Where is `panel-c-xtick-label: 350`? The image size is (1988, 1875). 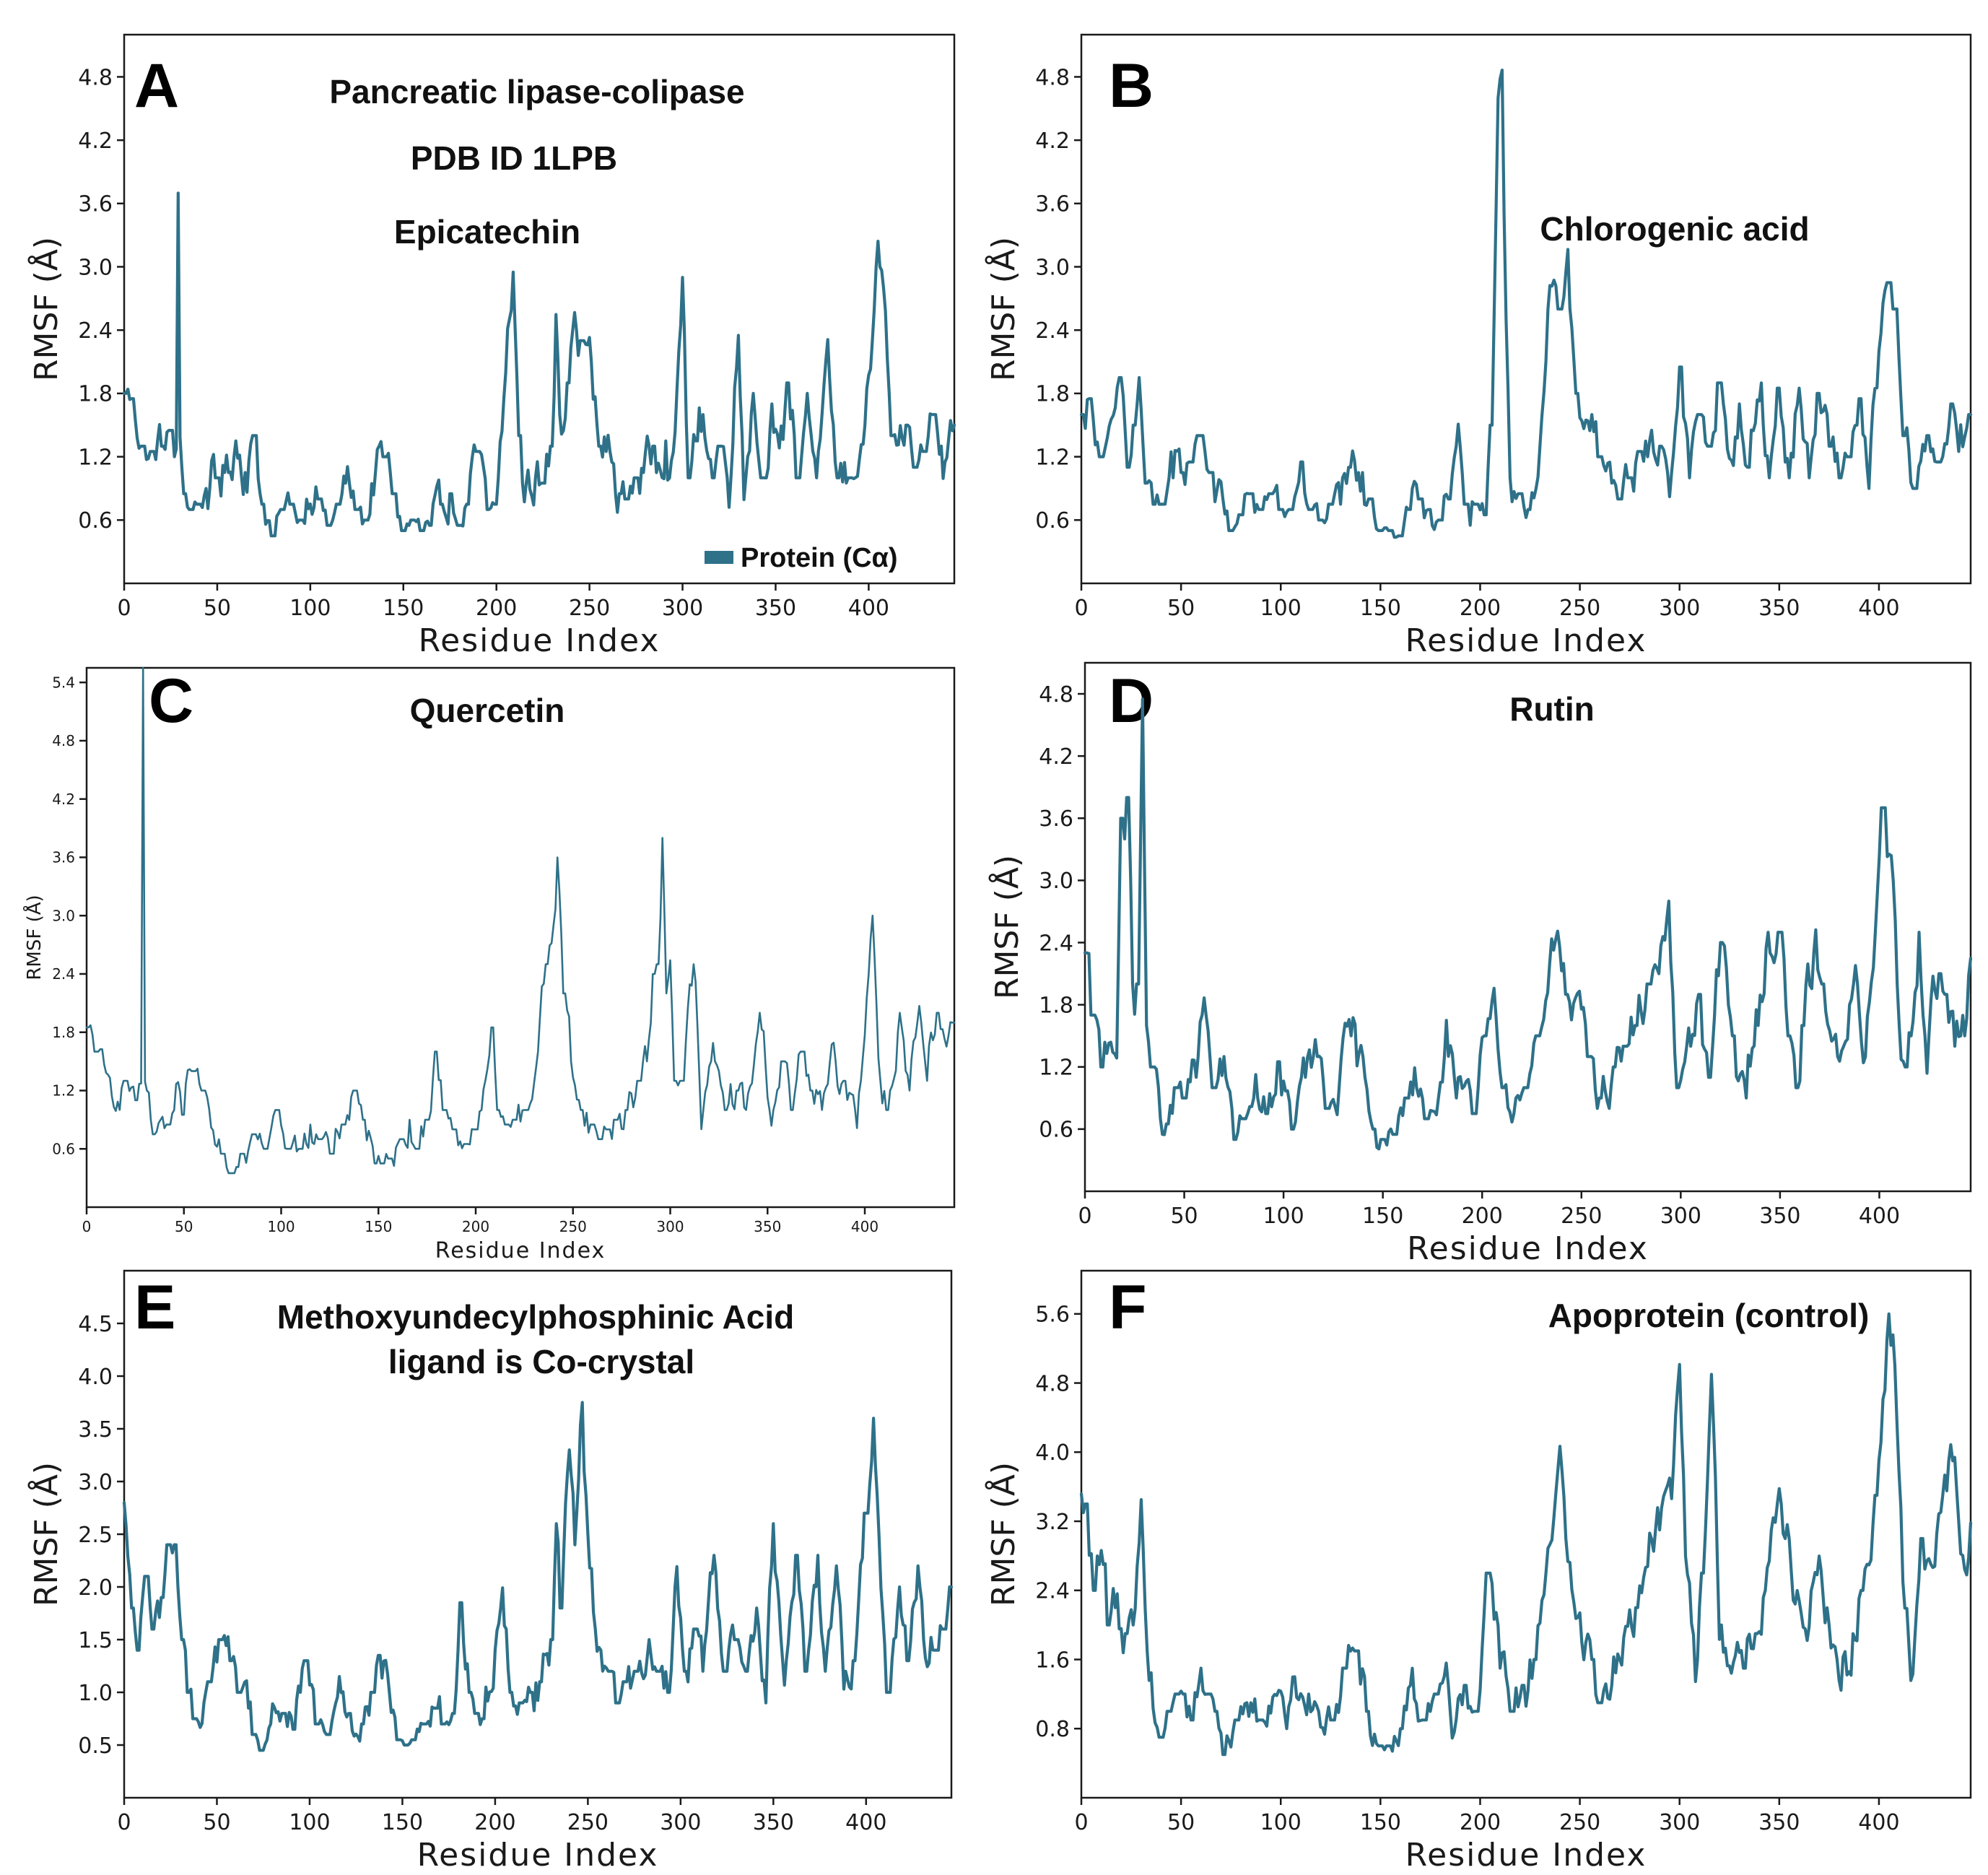 panel-c-xtick-label: 350 is located at coordinates (767, 1227).